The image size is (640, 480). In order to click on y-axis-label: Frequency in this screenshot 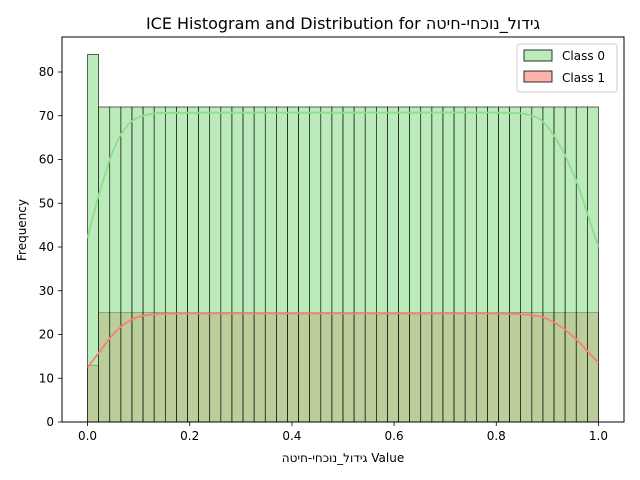, I will do `click(22, 230)`.